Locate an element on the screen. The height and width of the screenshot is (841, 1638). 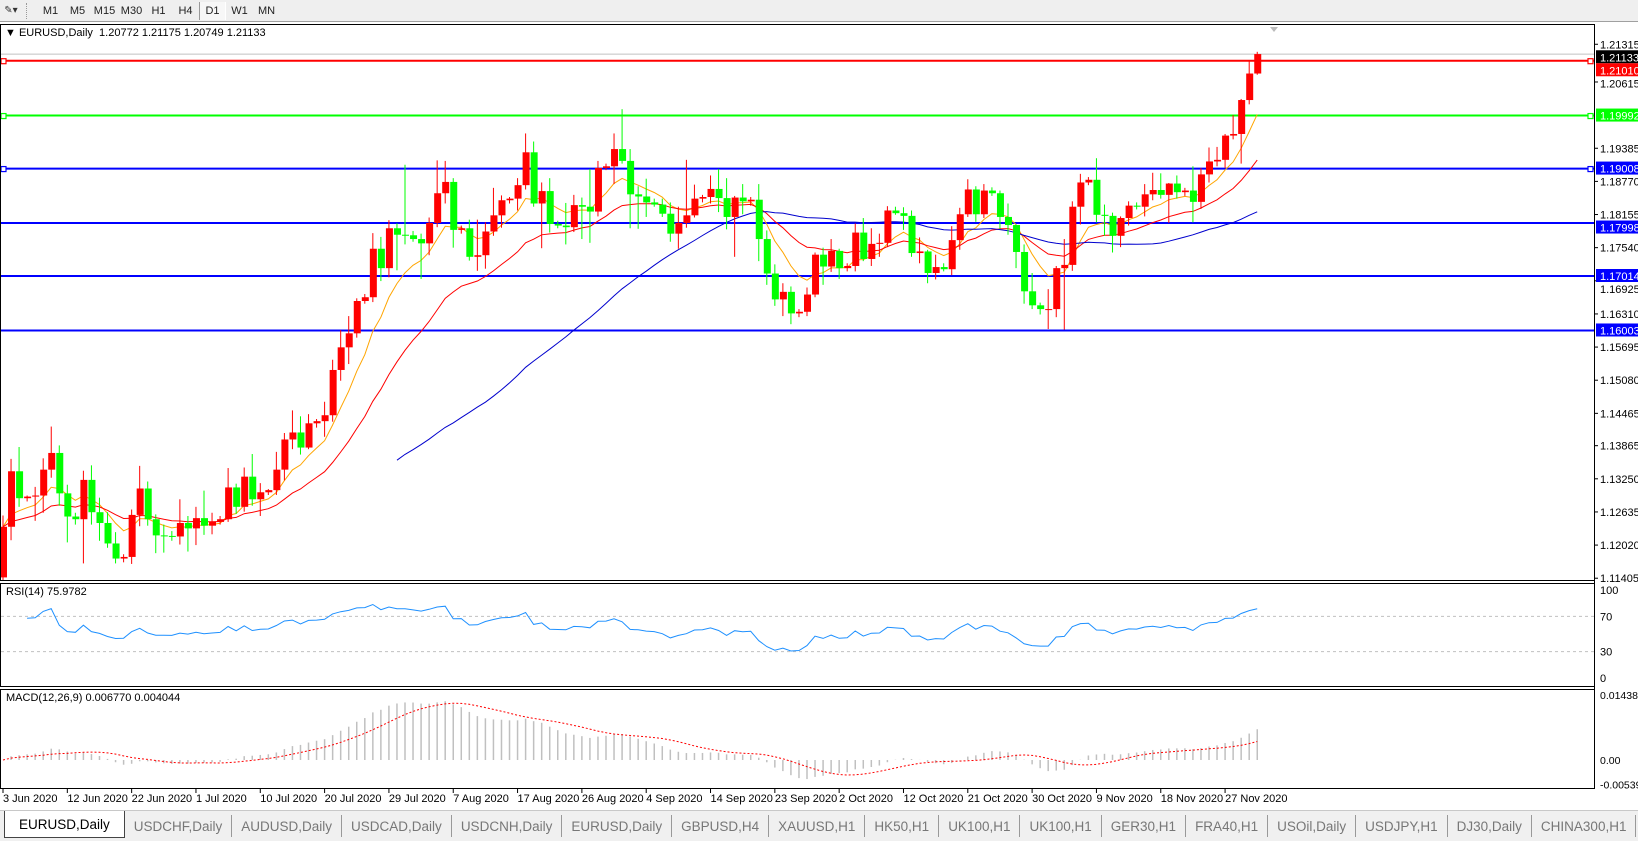
price-tick-label: 1.14465 is located at coordinates (1619, 414).